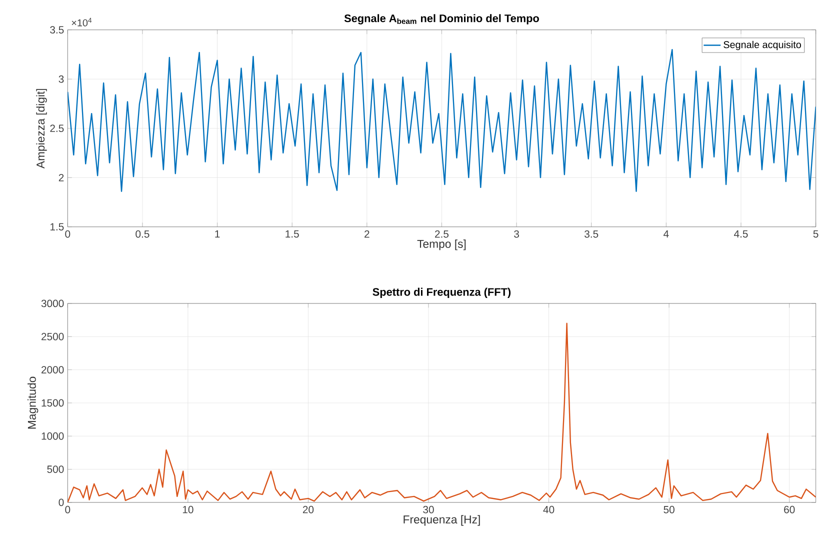 The image size is (822, 544). What do you see at coordinates (548, 510) in the screenshot?
I see `x-tick-label: 40` at bounding box center [548, 510].